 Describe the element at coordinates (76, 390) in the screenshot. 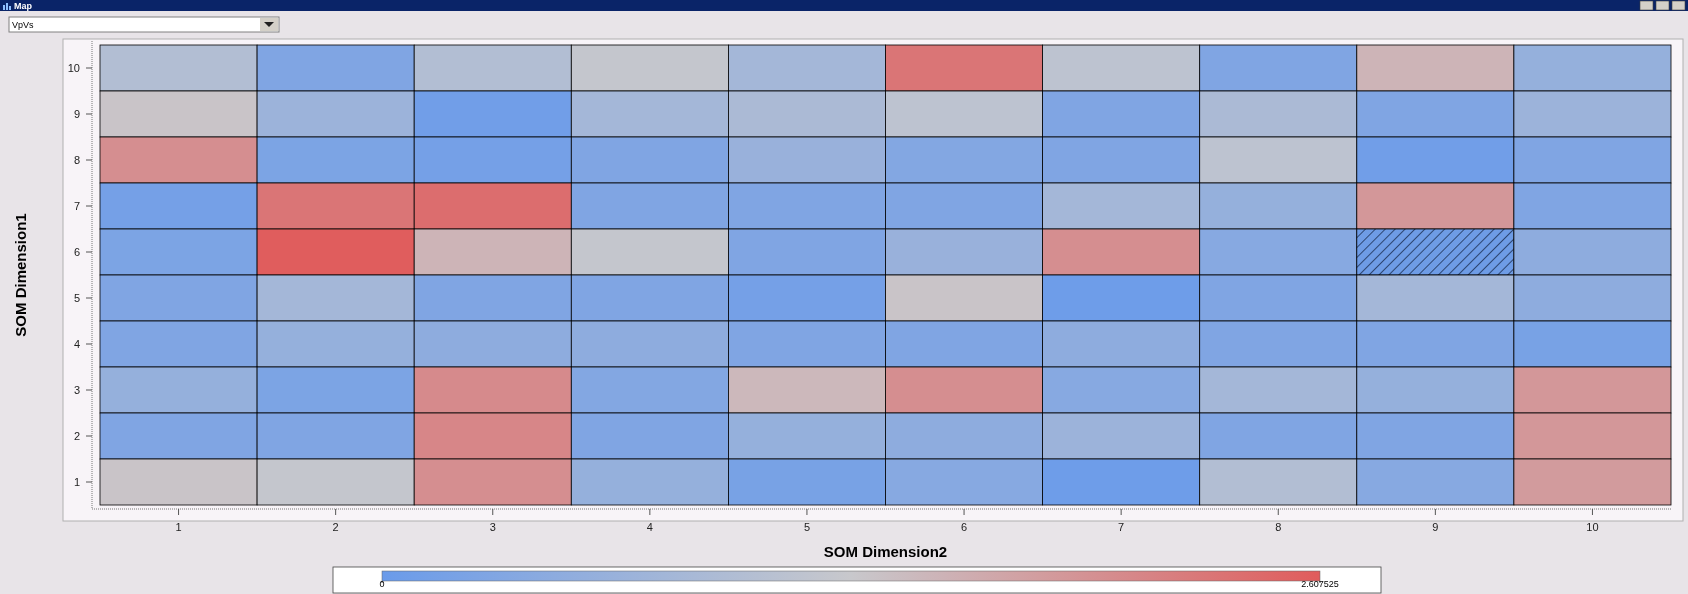

I see `y-tick-label: 3` at that location.